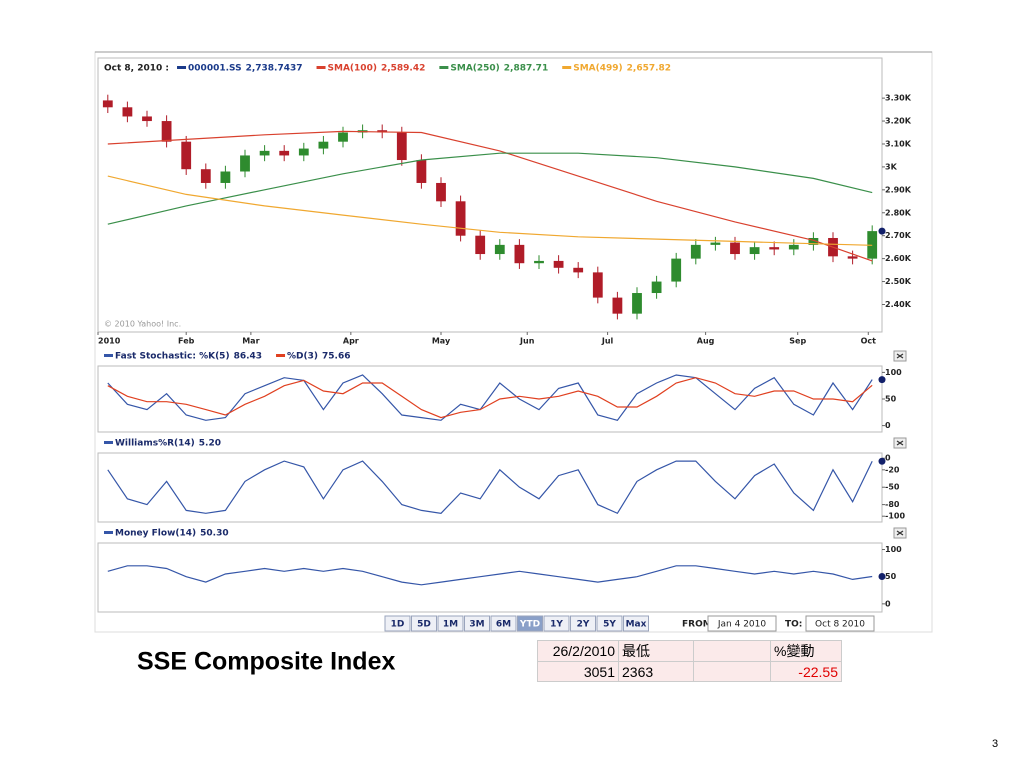 The height and width of the screenshot is (768, 1024). I want to click on range-button-label: 5D, so click(424, 625).